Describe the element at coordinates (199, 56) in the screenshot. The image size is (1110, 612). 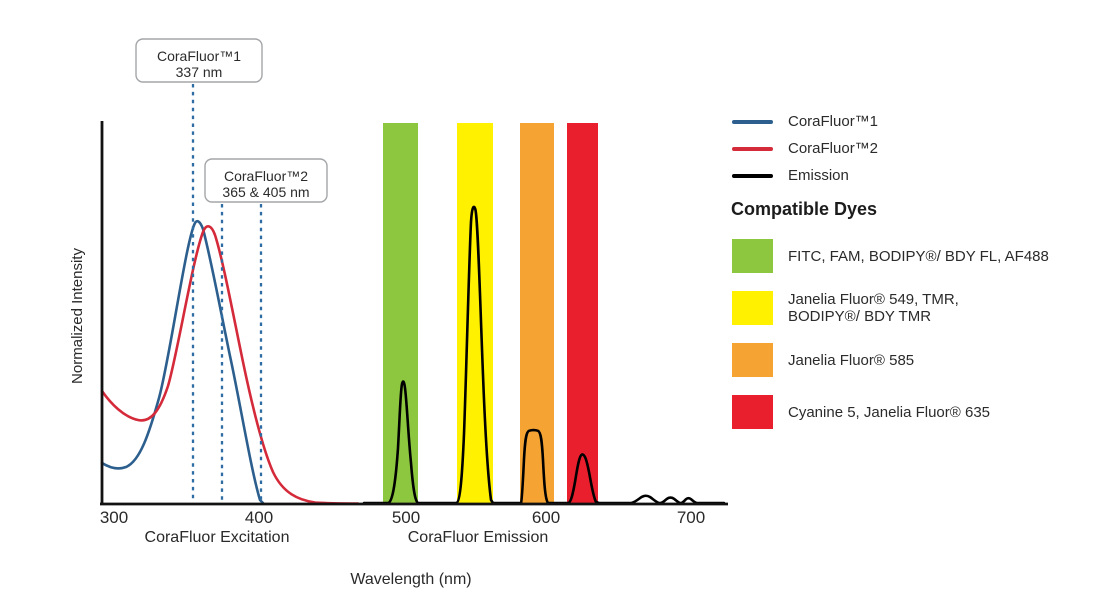
I see `callout-corafluor1-title: CoraFluor™1` at that location.